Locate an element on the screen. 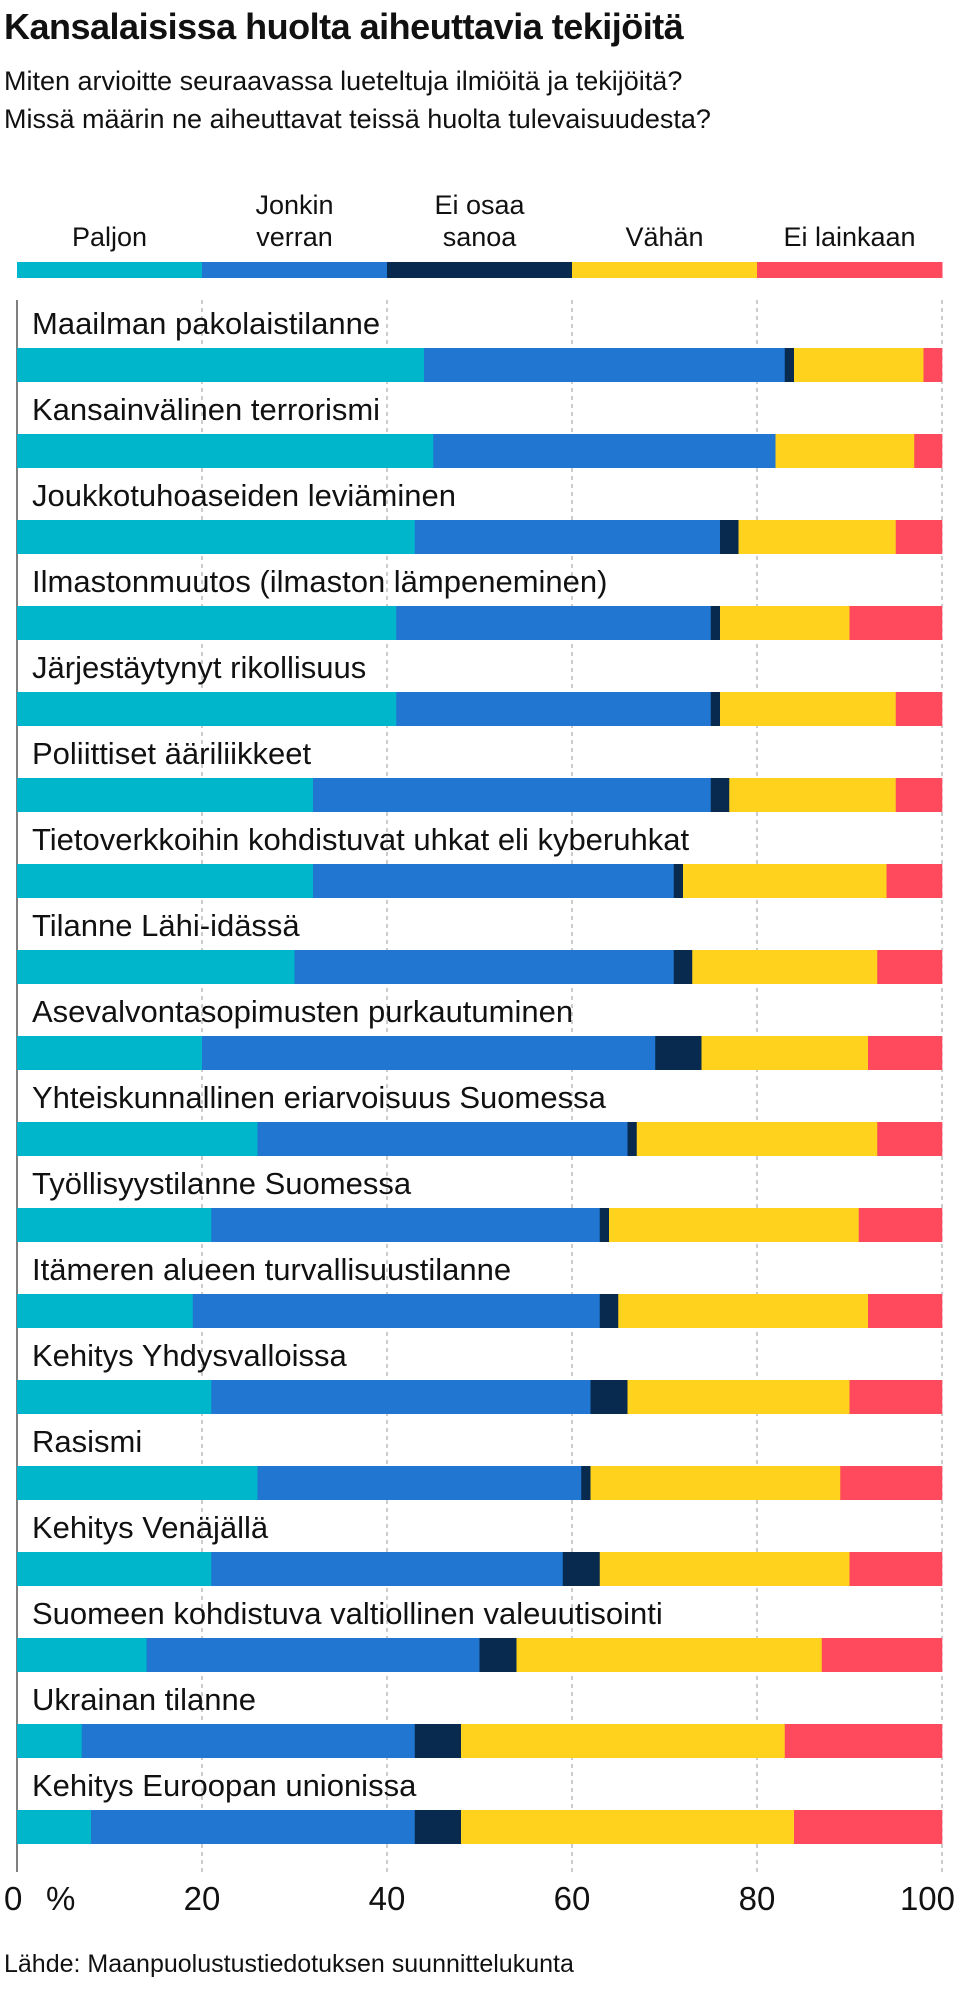 This screenshot has height=1997, width=959. category-label: Rasismi is located at coordinates (87, 1441).